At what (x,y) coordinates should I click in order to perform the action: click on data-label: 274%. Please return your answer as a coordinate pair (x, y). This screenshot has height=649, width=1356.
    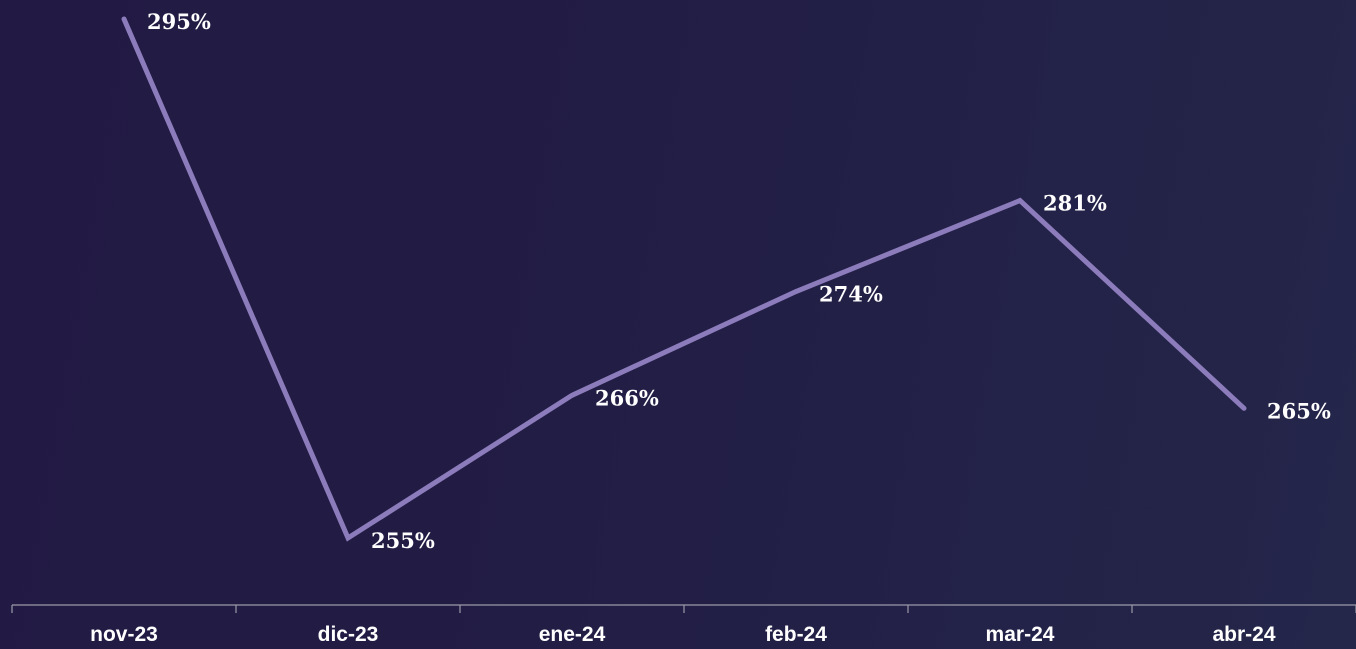
    Looking at the image, I should click on (851, 293).